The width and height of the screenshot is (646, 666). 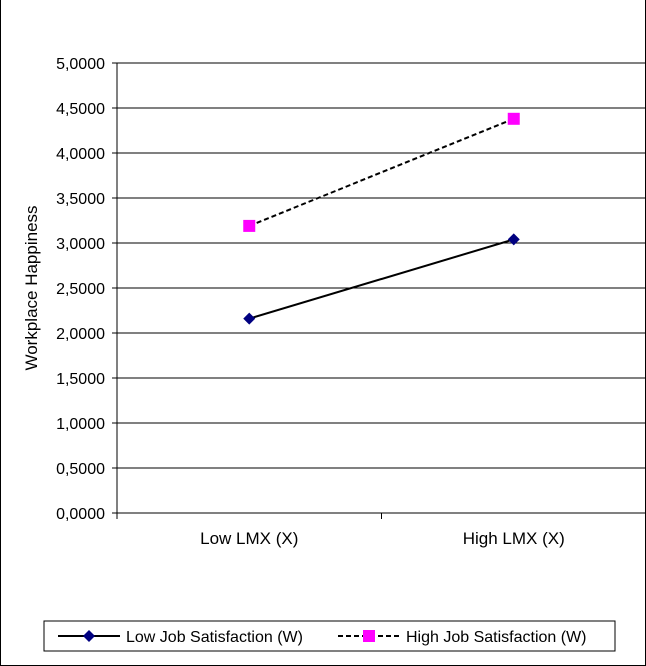 I want to click on legend-label-low: Low Job Satisfaction (W), so click(x=214, y=637).